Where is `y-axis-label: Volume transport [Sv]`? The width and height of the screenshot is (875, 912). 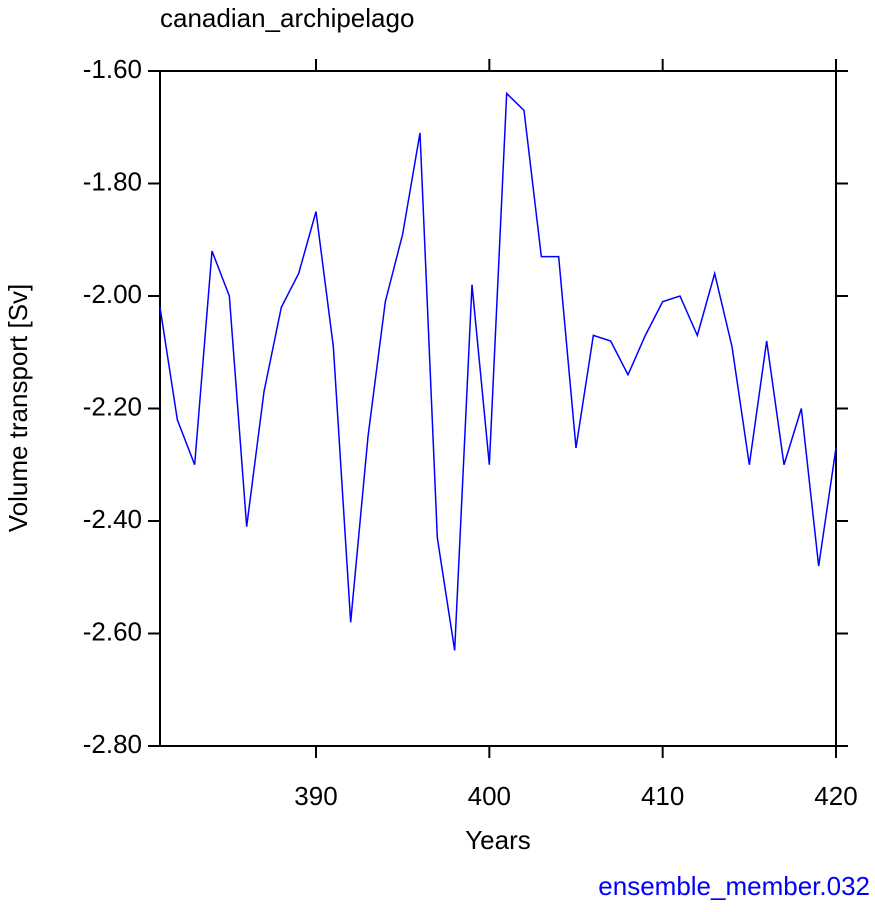
y-axis-label: Volume transport [Sv] is located at coordinates (18, 408).